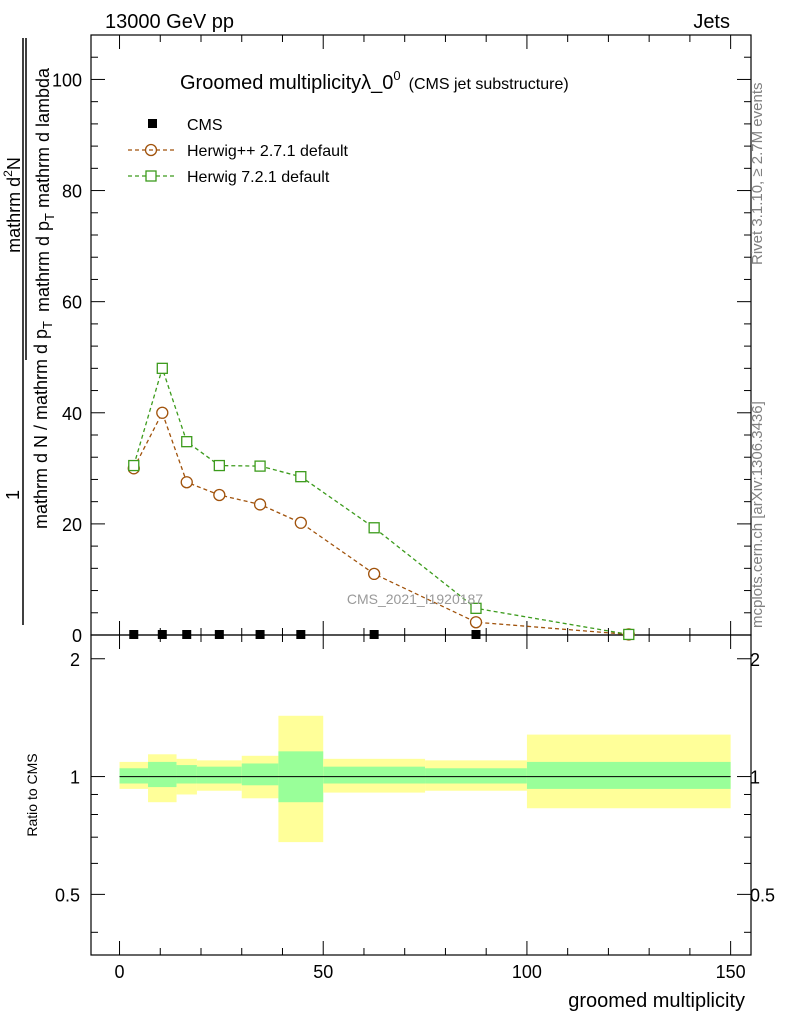 The image size is (786, 1024). What do you see at coordinates (151, 150) in the screenshot?
I see `legend-marker-herwigpp` at bounding box center [151, 150].